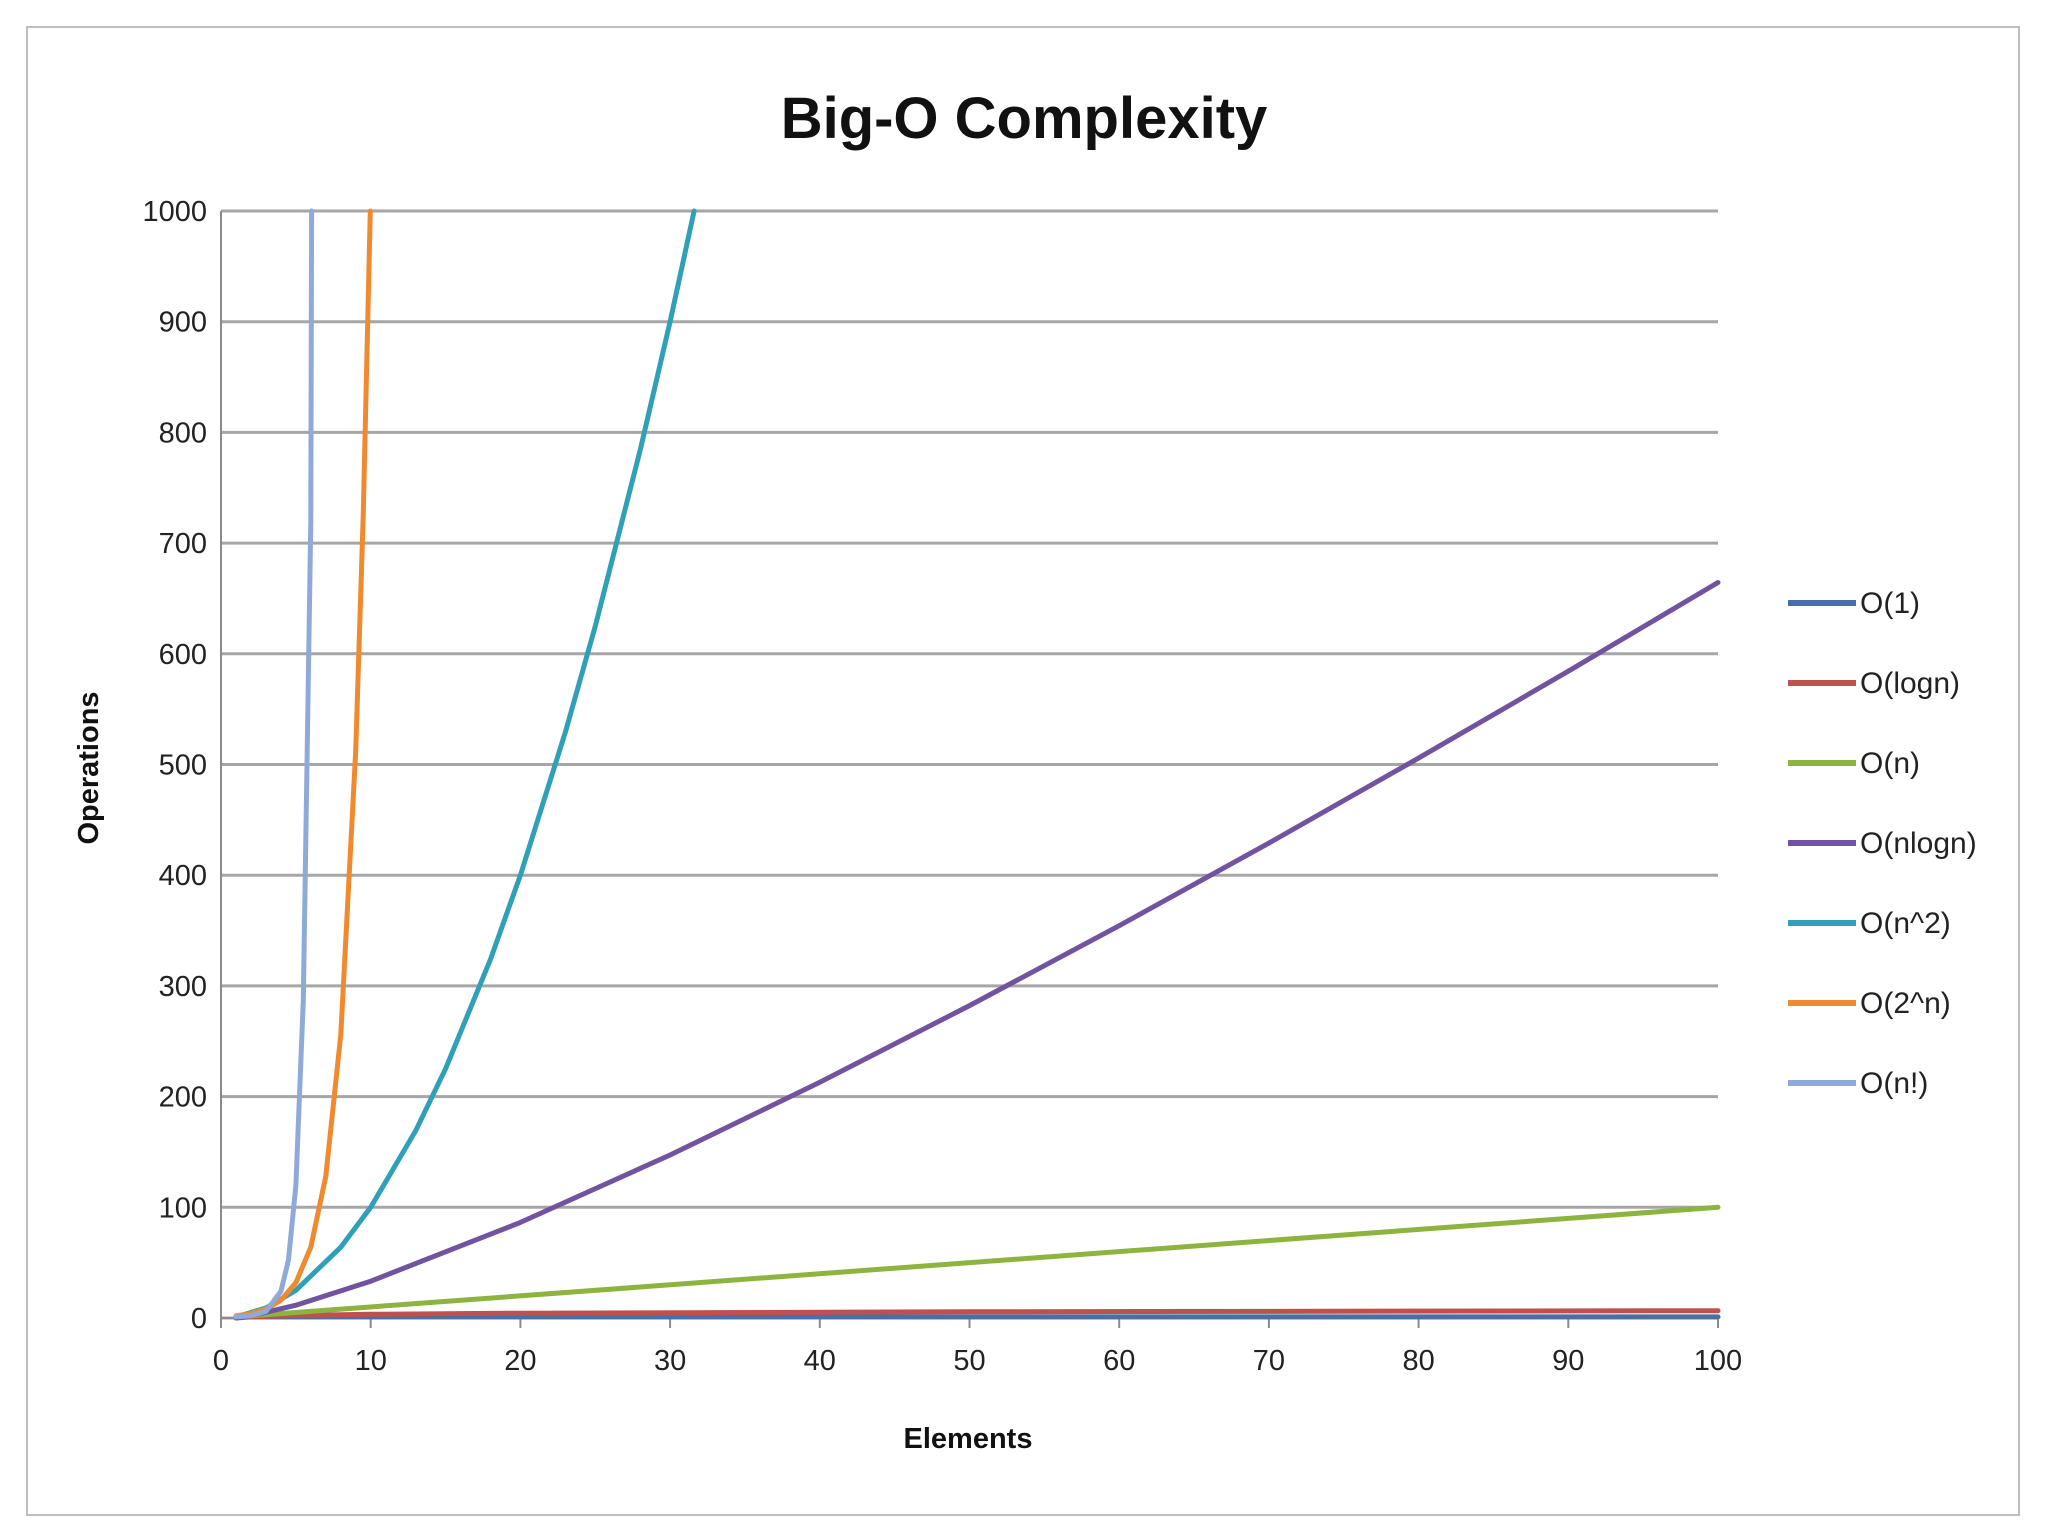 This screenshot has height=1536, width=2048. Describe the element at coordinates (1905, 923) in the screenshot. I see `legend-label: O(n^2)` at that location.